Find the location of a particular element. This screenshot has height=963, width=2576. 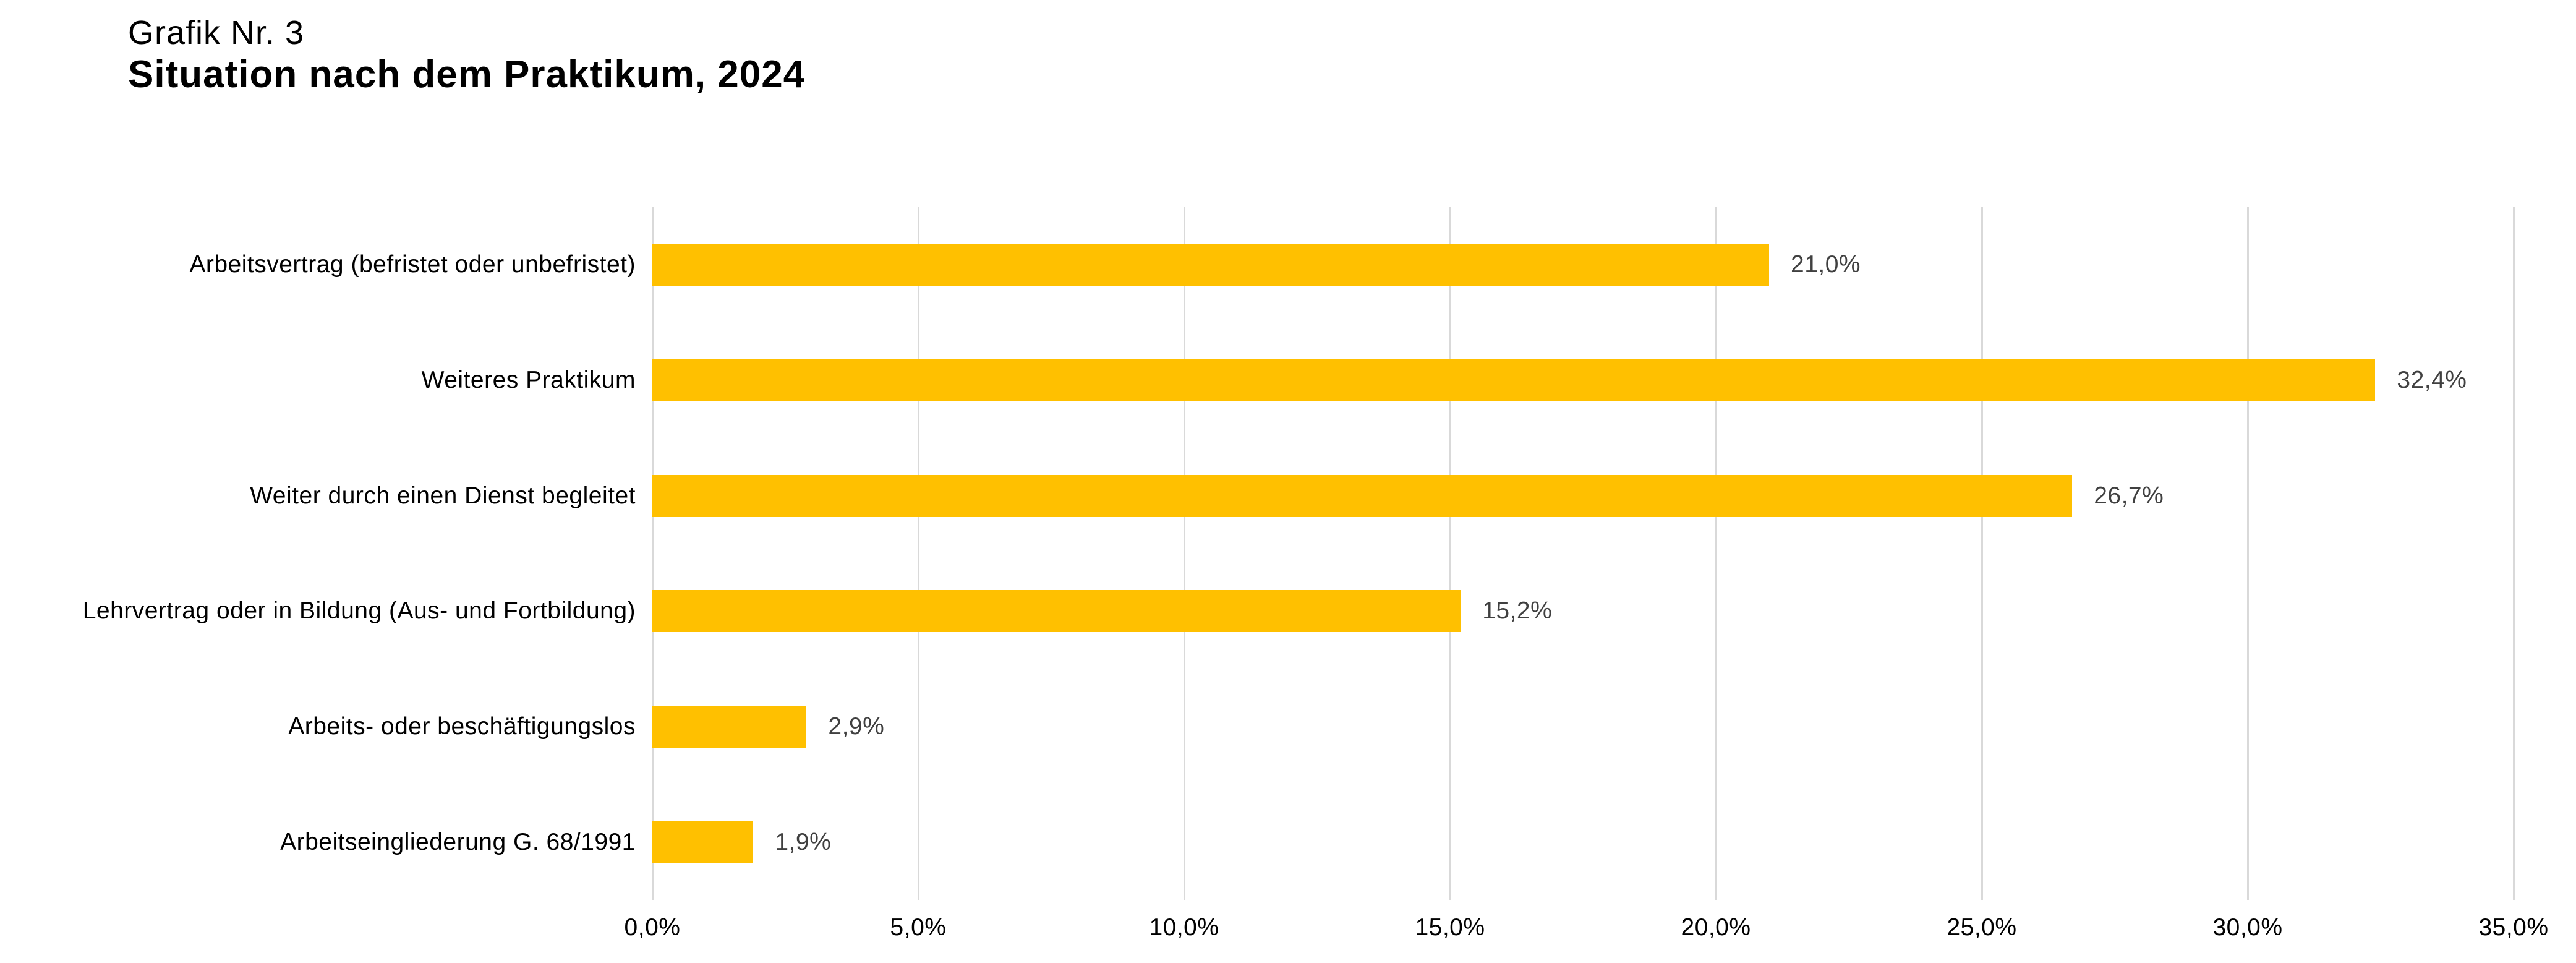

x-tick-label: 5,0% is located at coordinates (918, 927).